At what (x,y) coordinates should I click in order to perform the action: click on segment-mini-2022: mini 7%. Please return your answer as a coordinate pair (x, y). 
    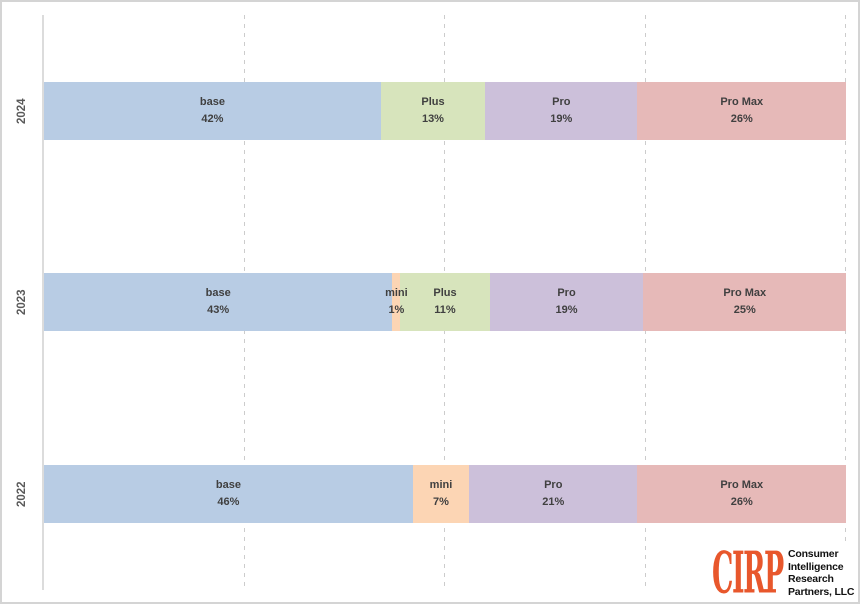
    Looking at the image, I should click on (441, 494).